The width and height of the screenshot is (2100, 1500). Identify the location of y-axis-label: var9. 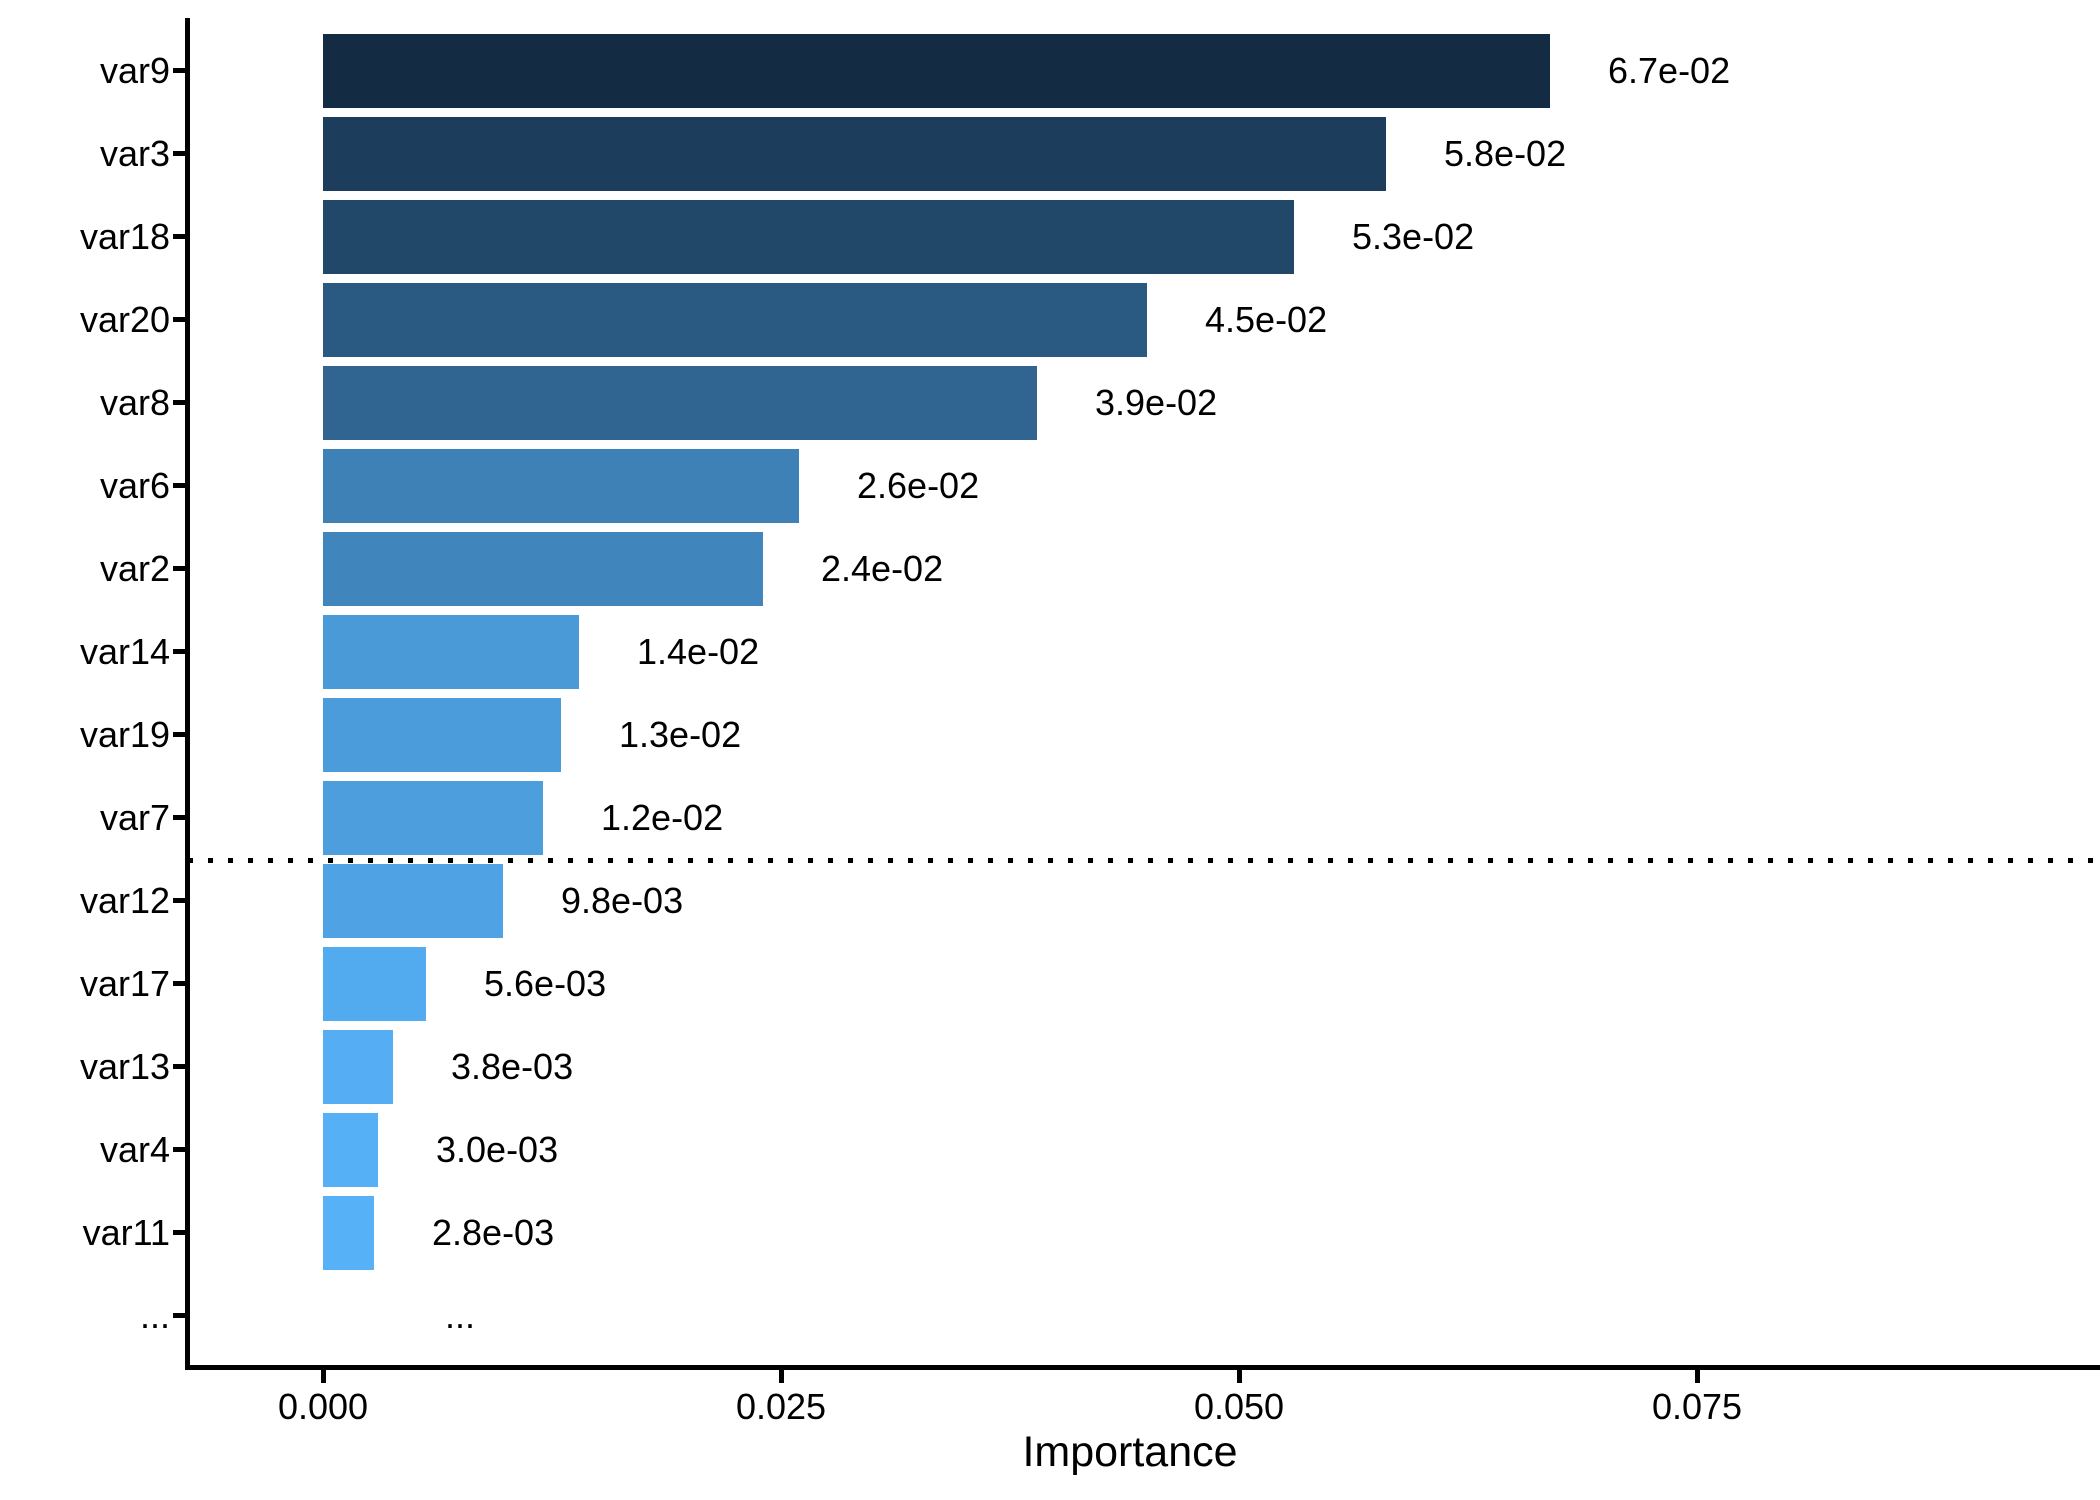
(134, 70).